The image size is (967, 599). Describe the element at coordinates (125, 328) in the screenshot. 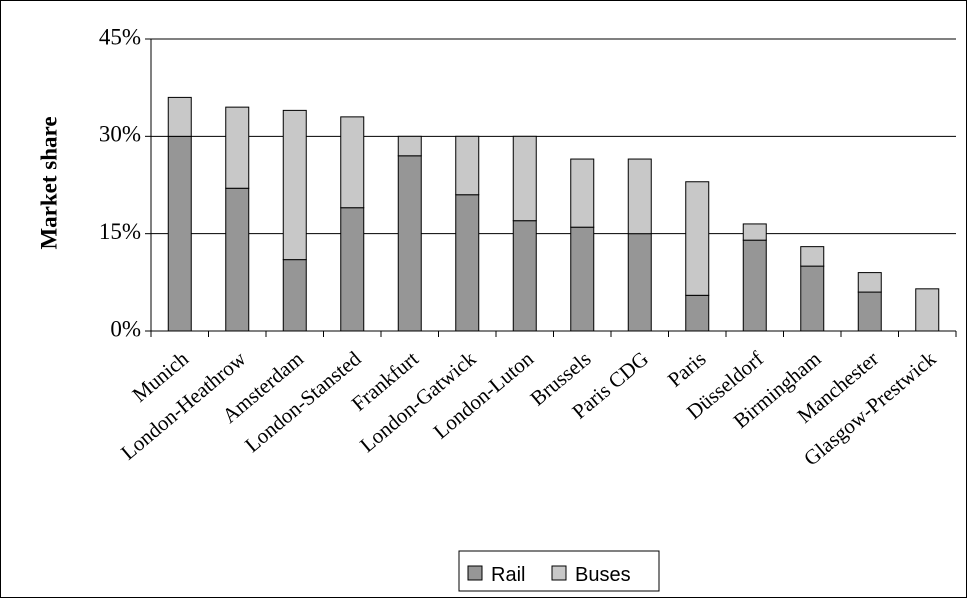

I see `y-tick-label: 0%` at that location.